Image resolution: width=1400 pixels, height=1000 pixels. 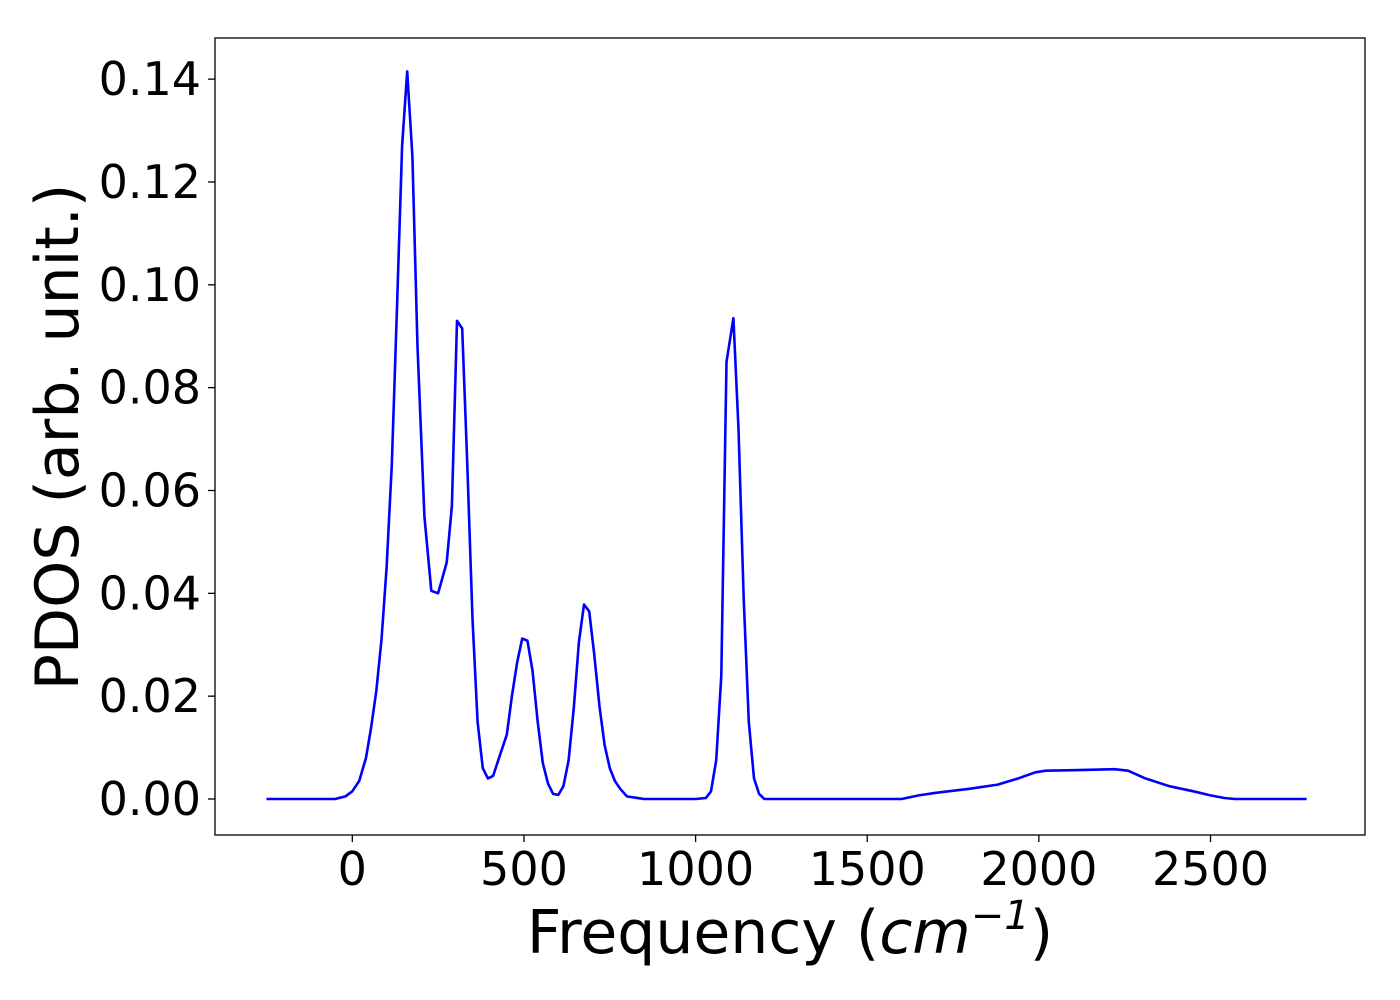 What do you see at coordinates (150, 79) in the screenshot?
I see `y-tick-label: 0.14` at bounding box center [150, 79].